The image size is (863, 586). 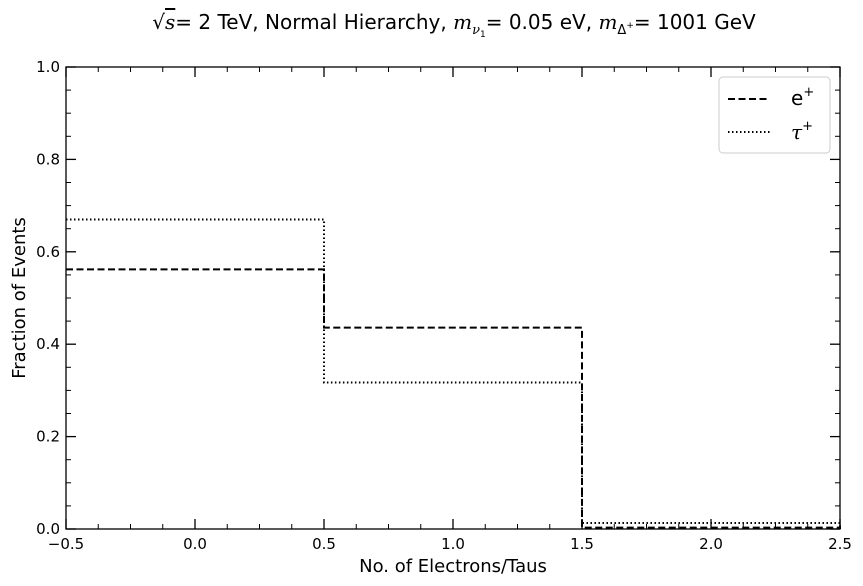 What do you see at coordinates (808, 92) in the screenshot?
I see `legend-positron-superscript: +` at bounding box center [808, 92].